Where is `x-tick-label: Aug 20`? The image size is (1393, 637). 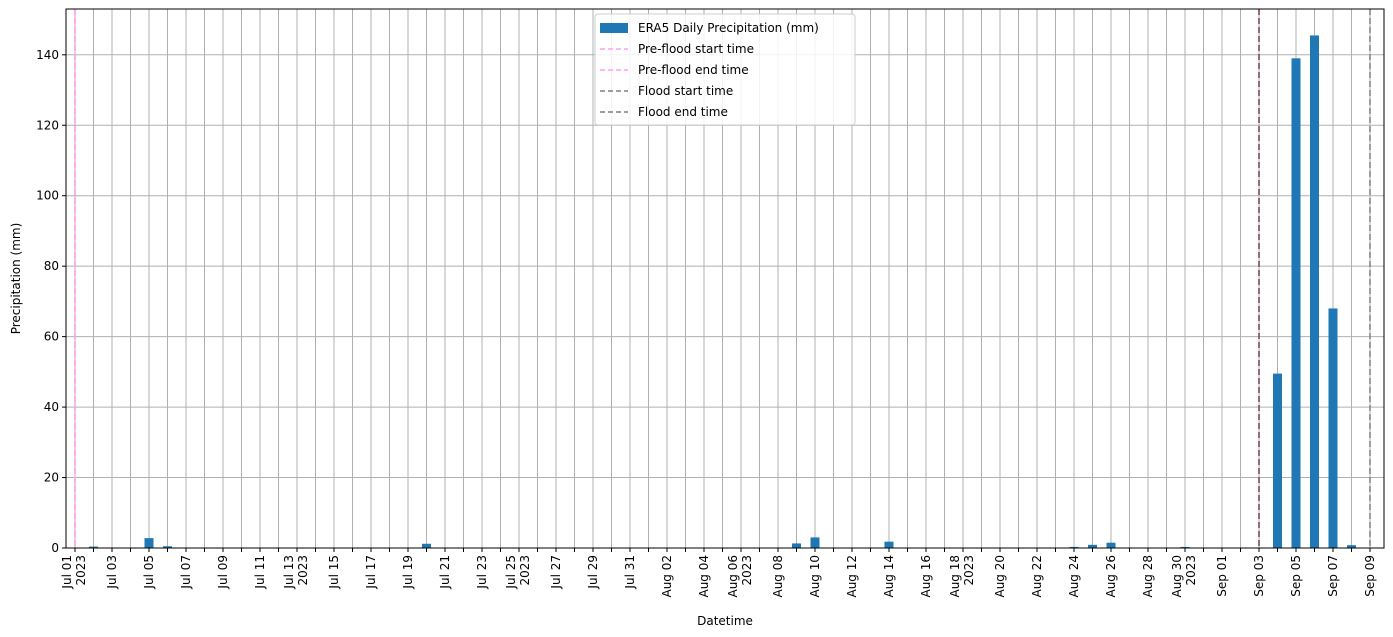 x-tick-label: Aug 20 is located at coordinates (1000, 576).